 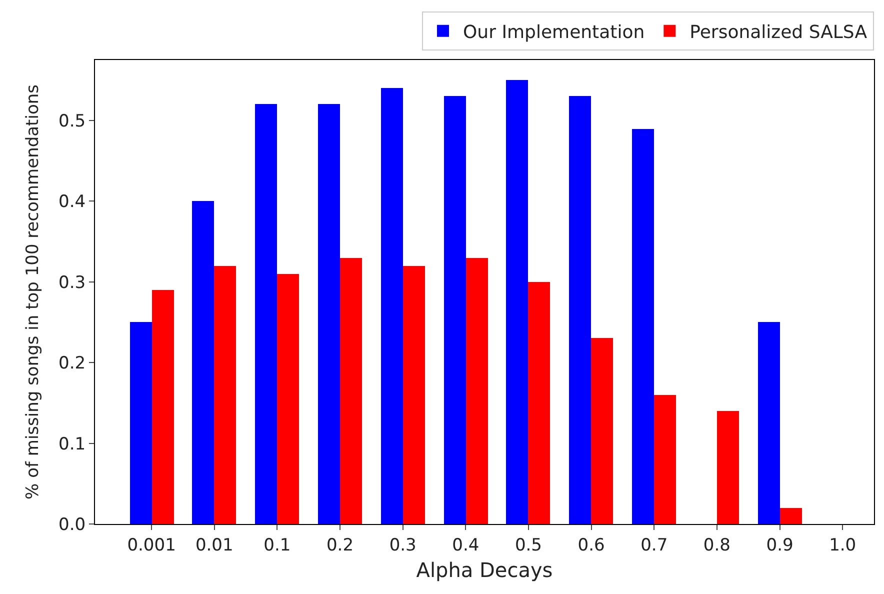 What do you see at coordinates (214, 545) in the screenshot?
I see `x-tick-label: 0.01` at bounding box center [214, 545].